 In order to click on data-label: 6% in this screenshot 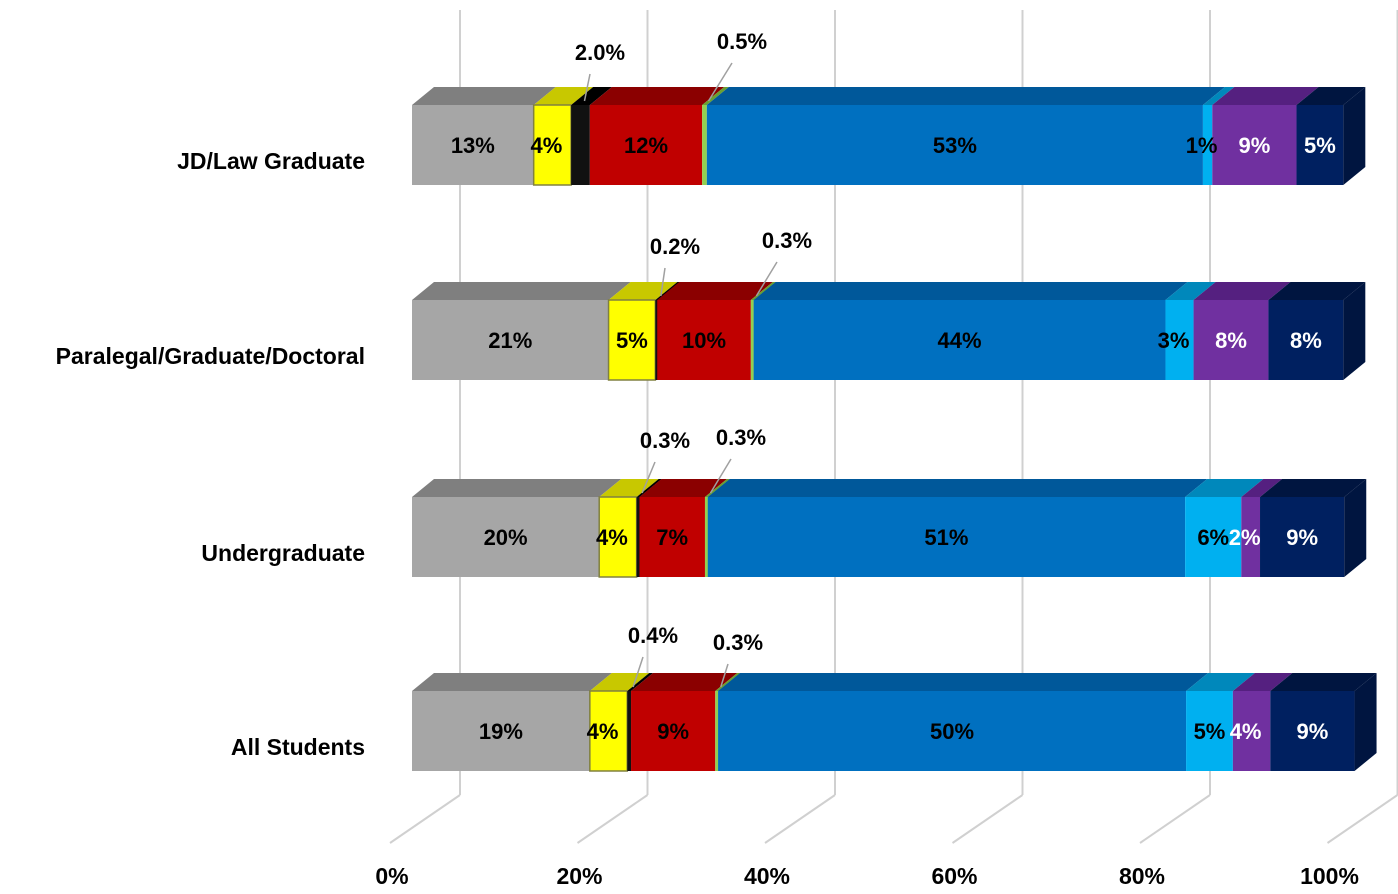, I will do `click(1213, 537)`.